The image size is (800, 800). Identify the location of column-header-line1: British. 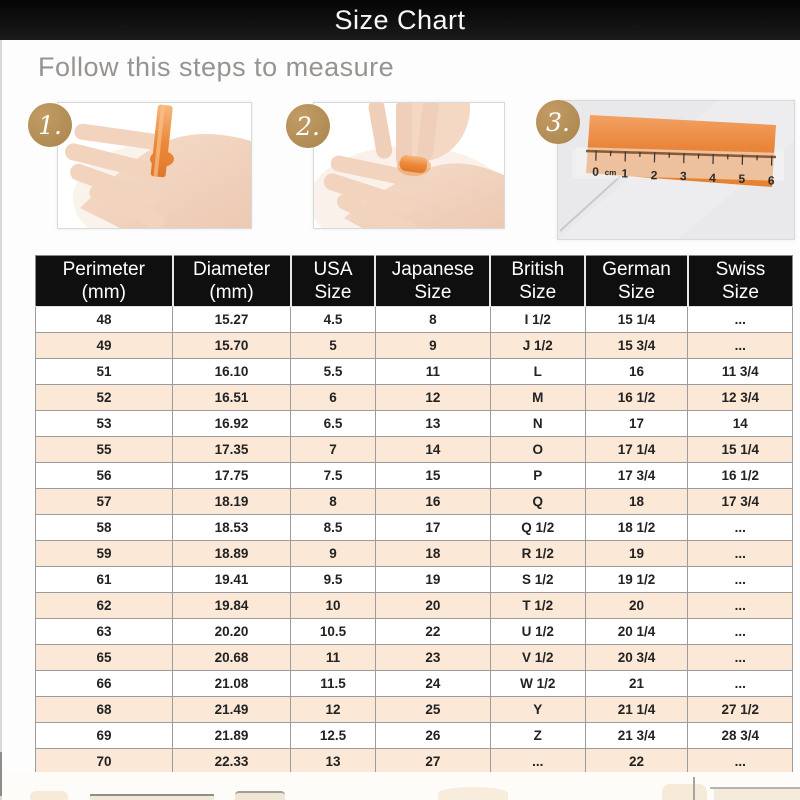
(538, 269).